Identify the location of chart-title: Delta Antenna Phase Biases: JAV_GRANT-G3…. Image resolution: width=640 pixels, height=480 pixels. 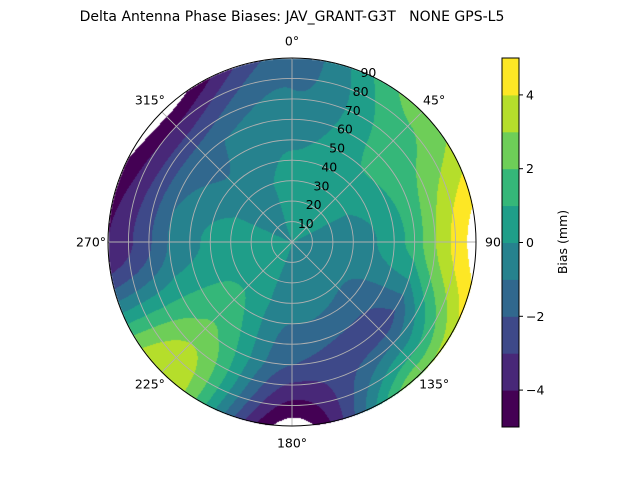
(292, 17).